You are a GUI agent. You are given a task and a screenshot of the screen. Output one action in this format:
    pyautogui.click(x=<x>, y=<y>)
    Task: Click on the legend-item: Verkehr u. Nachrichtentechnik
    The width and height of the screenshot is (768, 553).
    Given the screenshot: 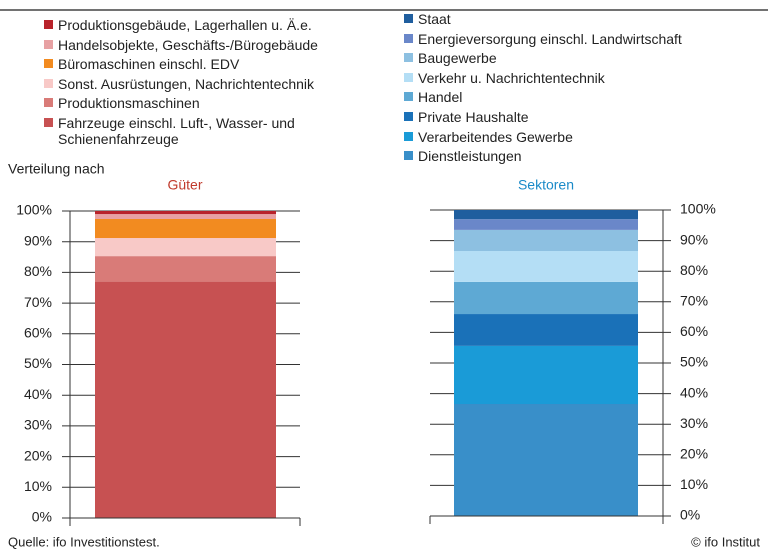 What is the action you would take?
    pyautogui.click(x=543, y=78)
    